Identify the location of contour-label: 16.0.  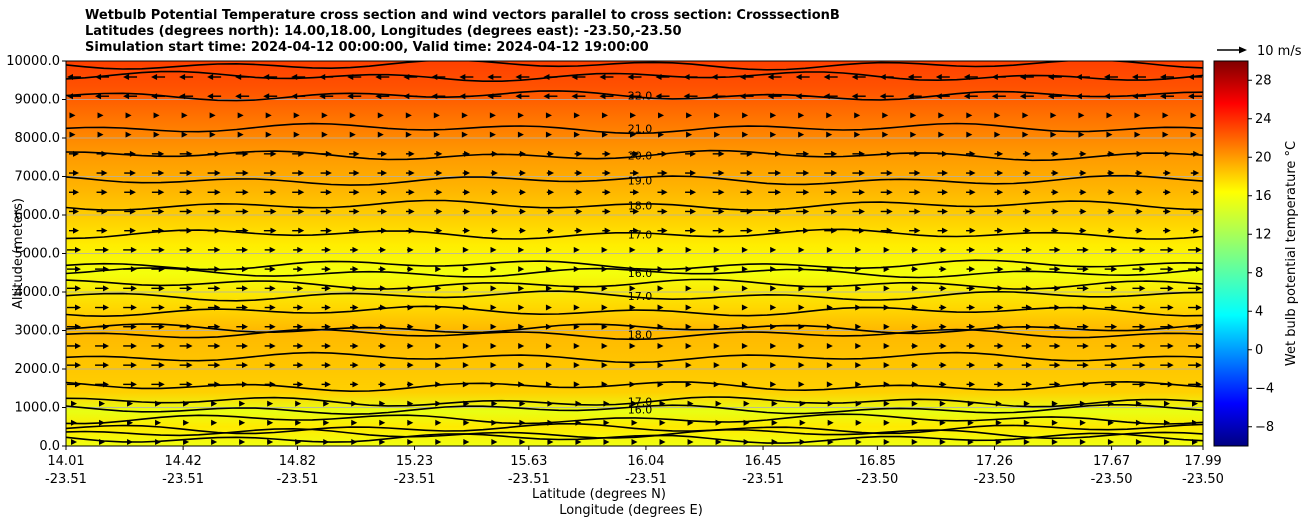
(640, 409).